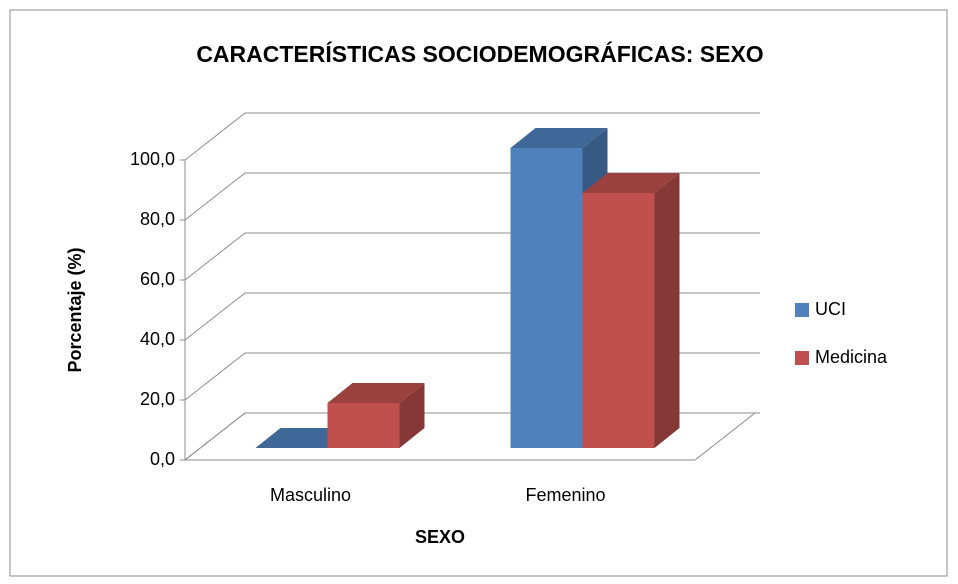 This screenshot has height=584, width=958. I want to click on y-tick-label: 80,0, so click(157, 219).